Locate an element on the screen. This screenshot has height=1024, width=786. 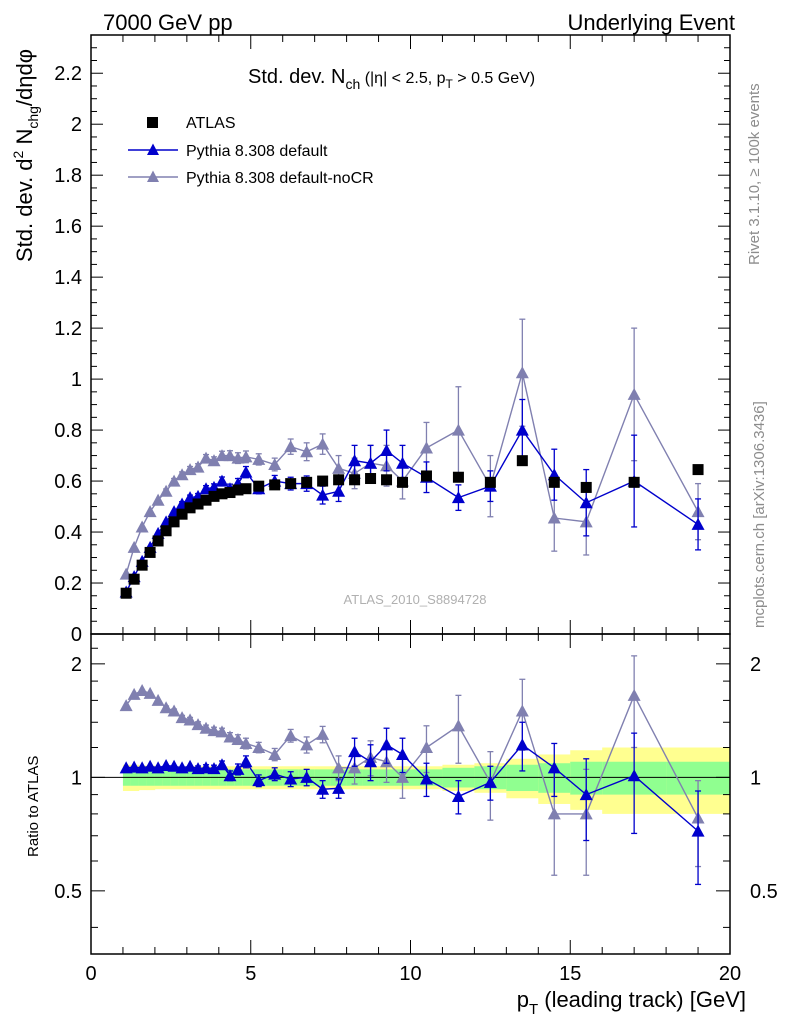
main-y-tick-label: 0 is located at coordinates (76, 635).